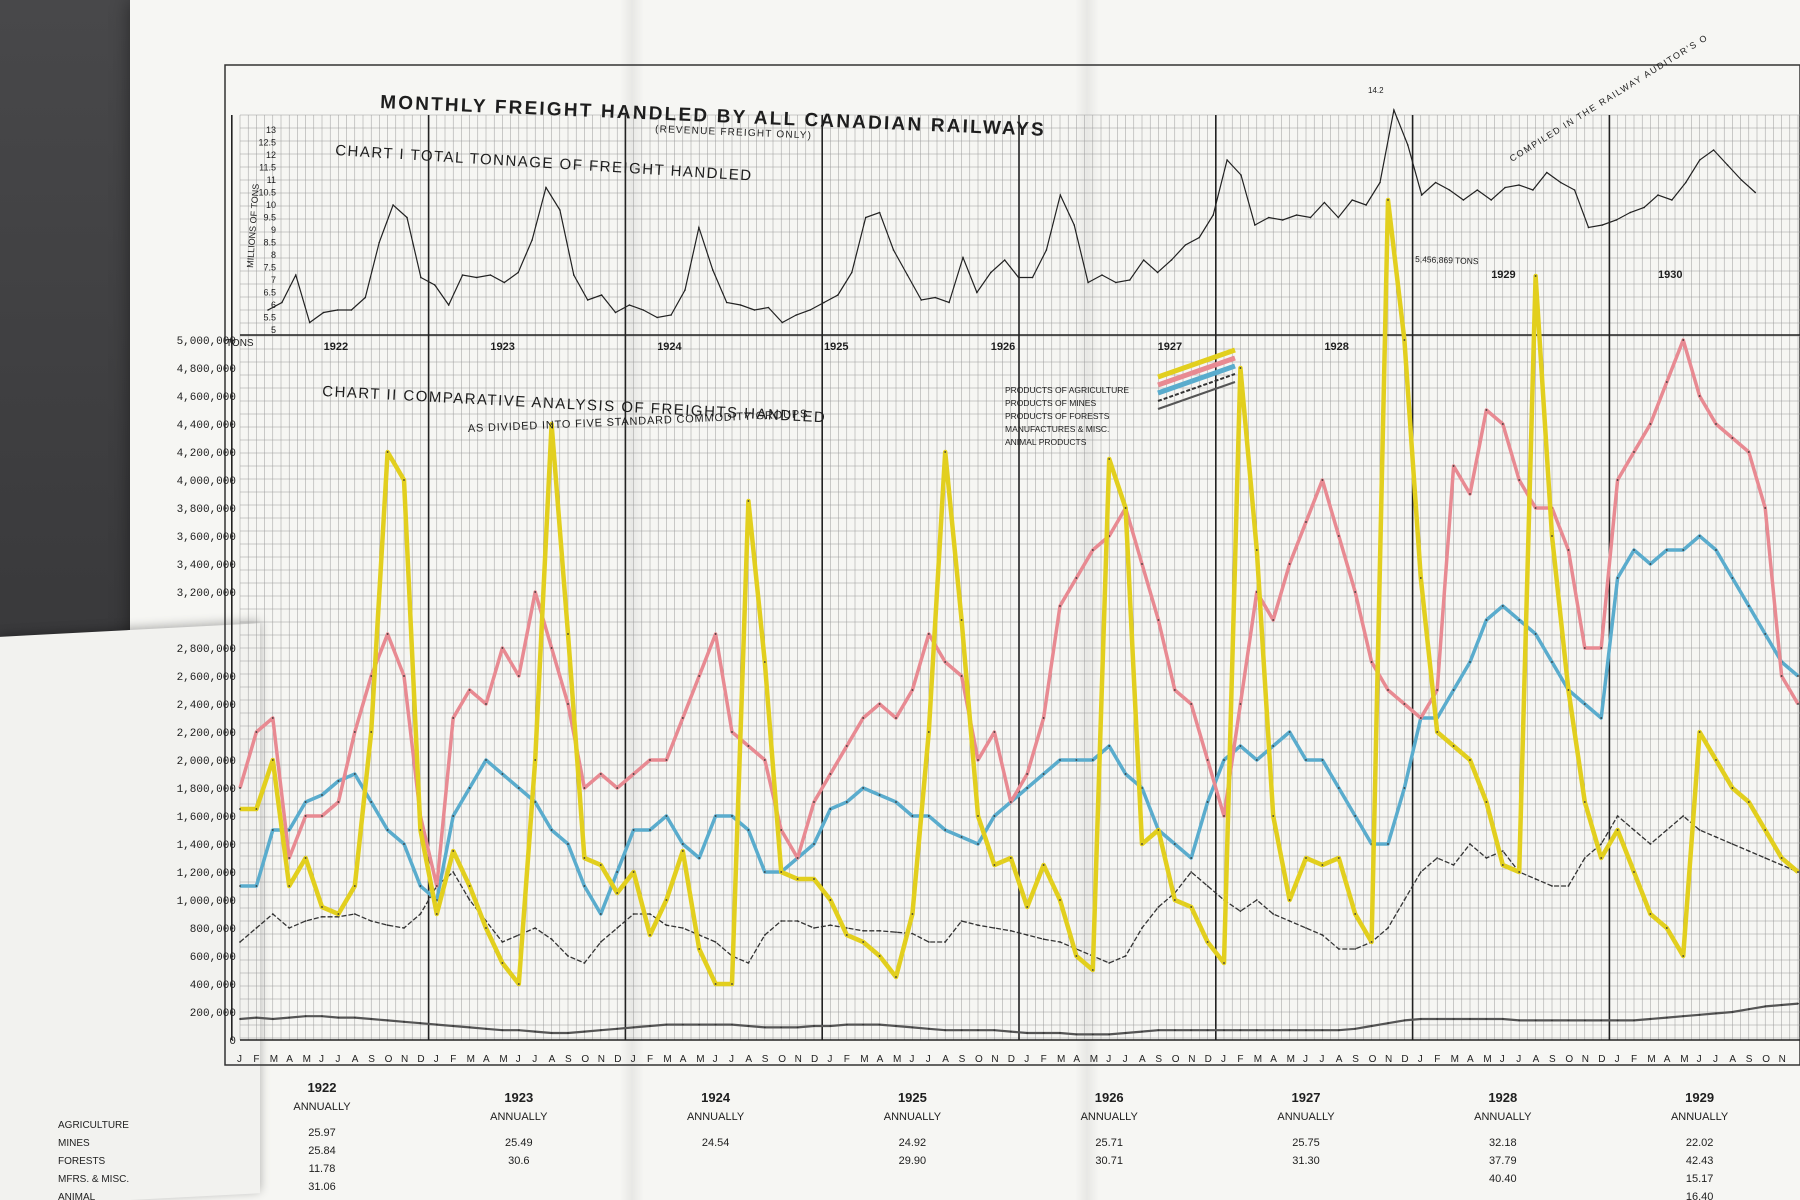 This screenshot has height=1200, width=1800. Describe the element at coordinates (1046, 442) in the screenshot. I see `legend-animal: ANIMAL PRODUCTS` at that location.